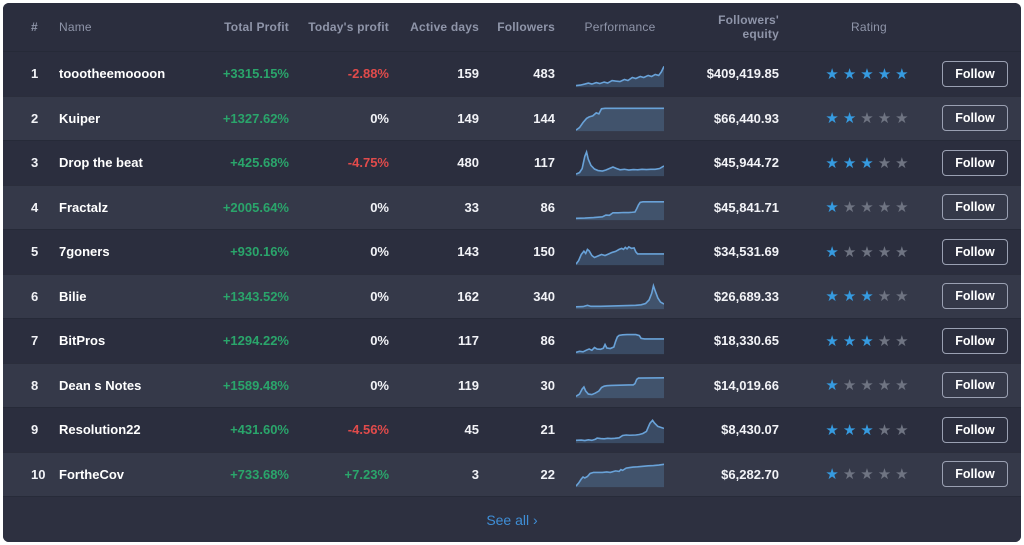 Image resolution: width=1024 pixels, height=545 pixels. I want to click on header-rating: Rating, so click(869, 27).